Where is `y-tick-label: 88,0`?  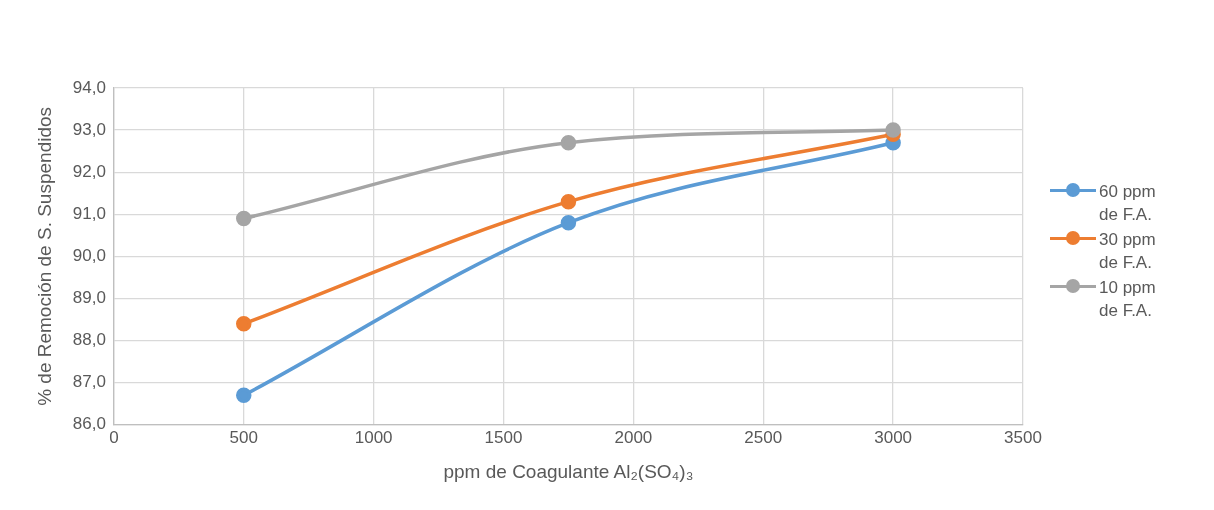
y-tick-label: 88,0 is located at coordinates (89, 340).